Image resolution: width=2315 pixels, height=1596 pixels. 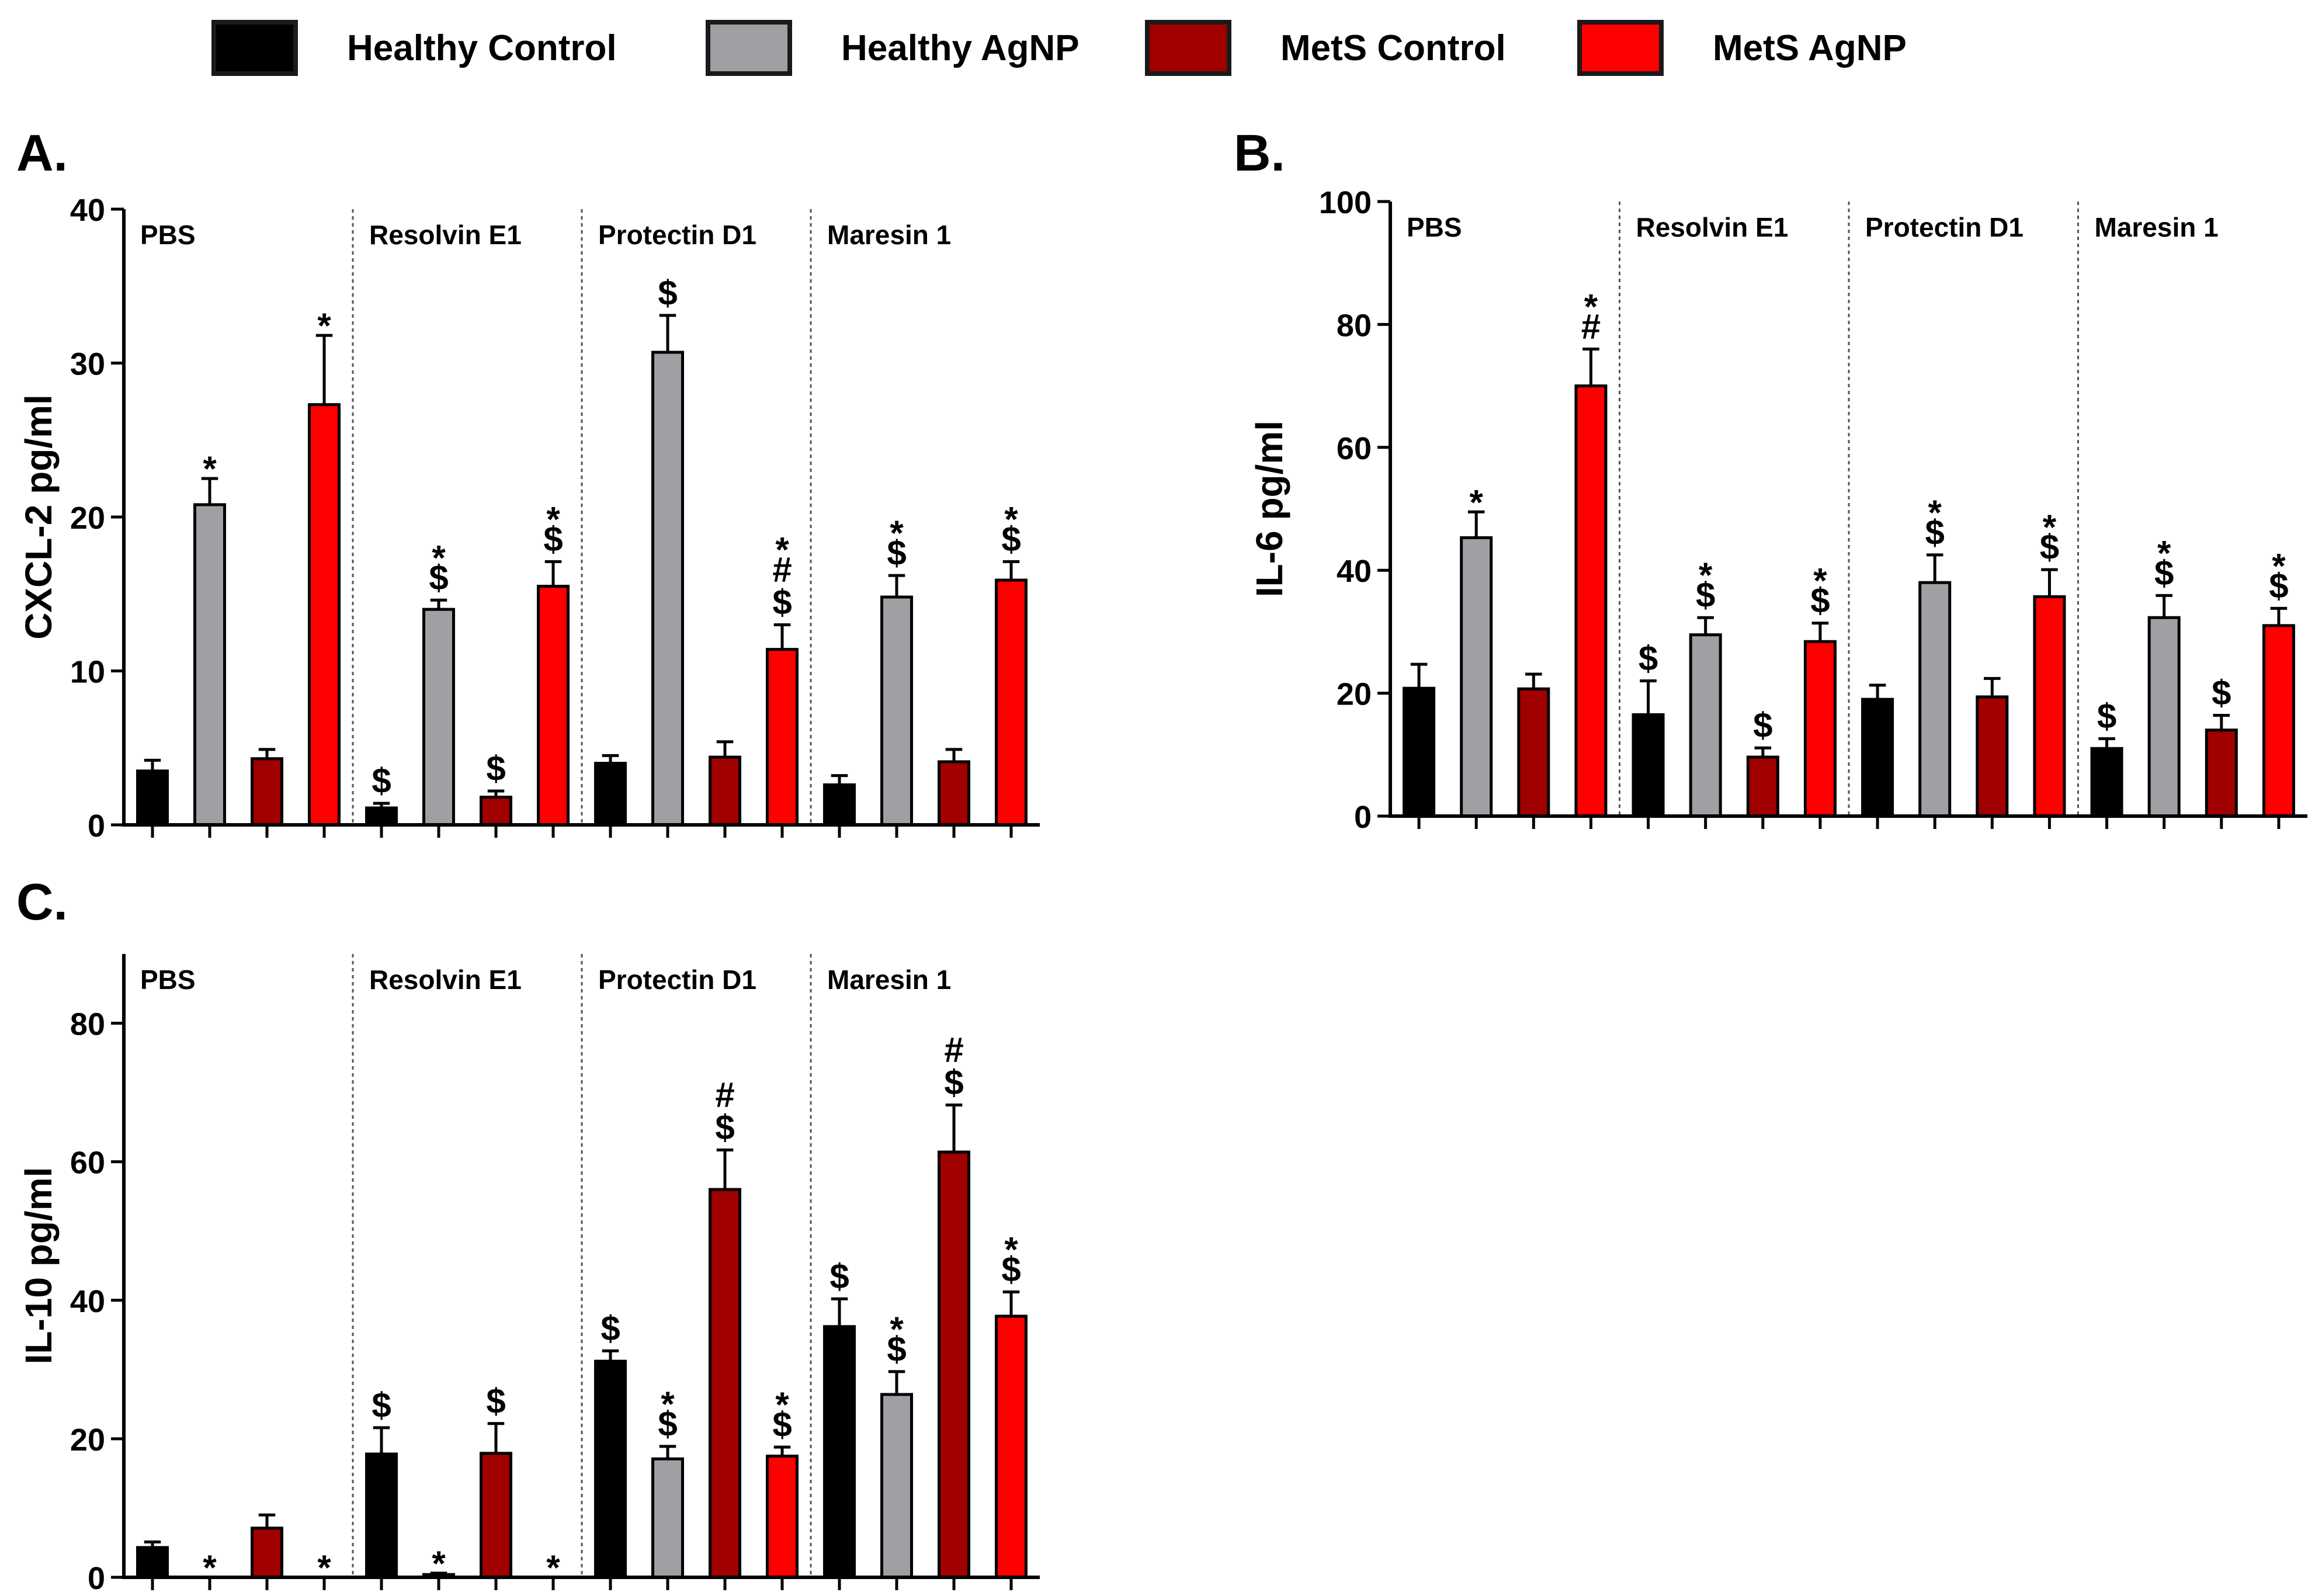 I want to click on significance-annotation: *, so click(x=210, y=468).